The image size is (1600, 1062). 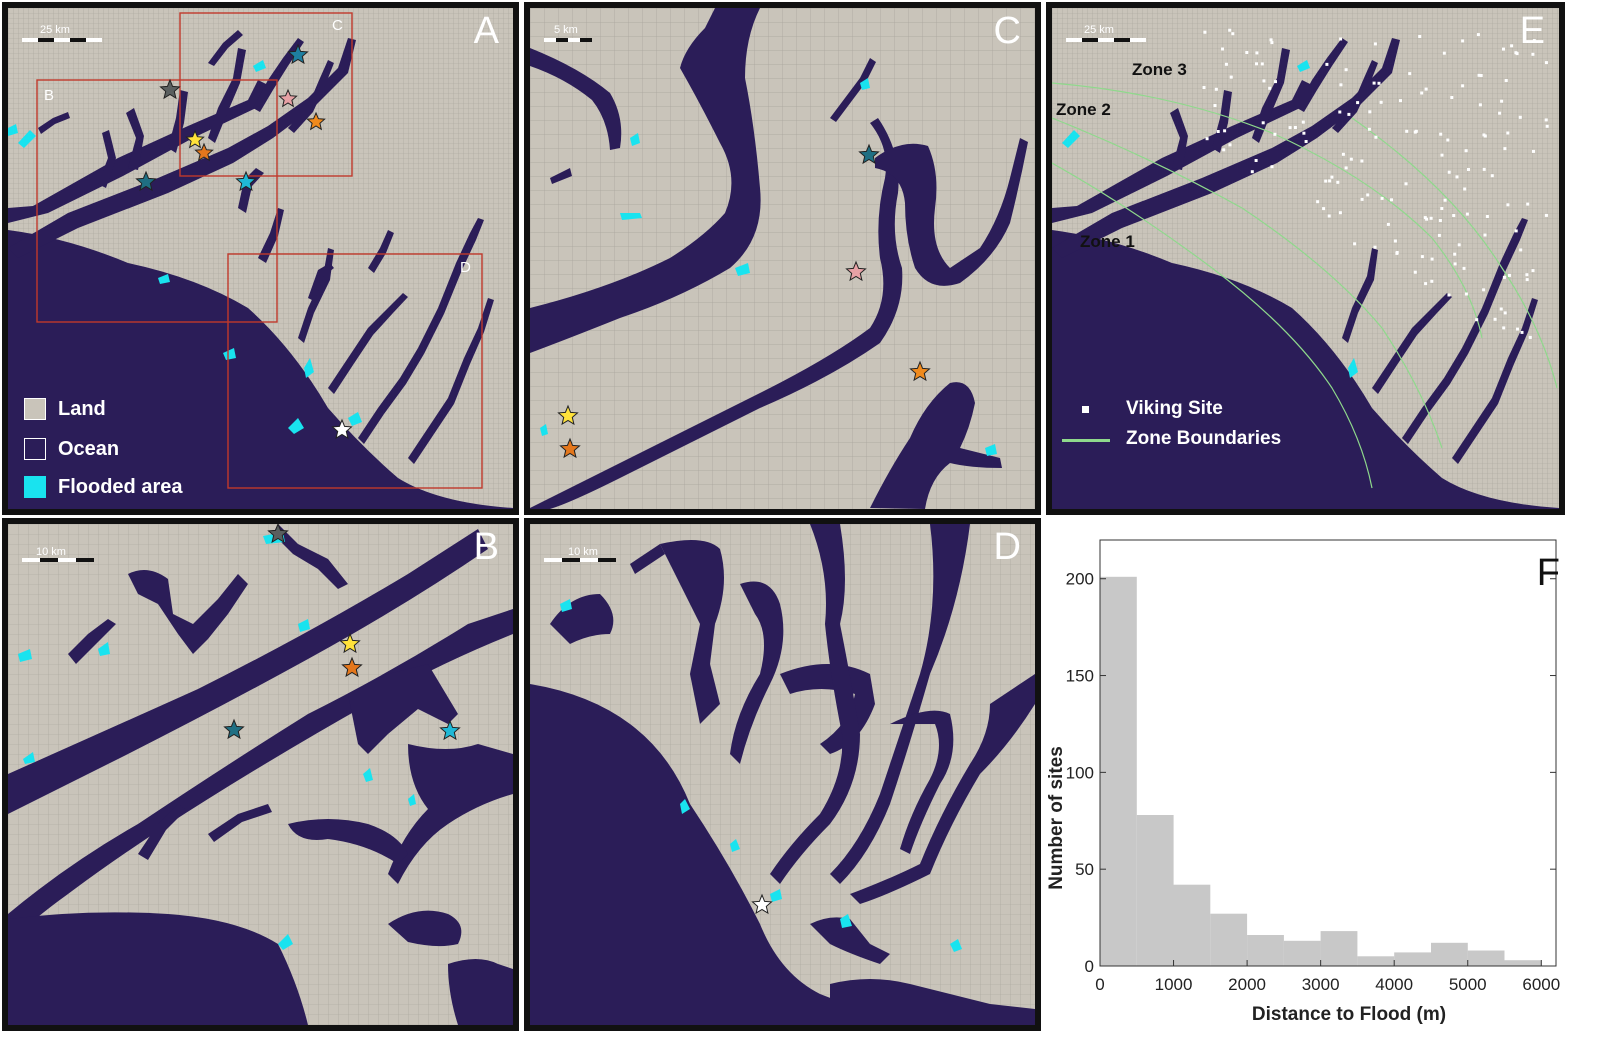 What do you see at coordinates (278, 534) in the screenshot?
I see `dark-grey-star` at bounding box center [278, 534].